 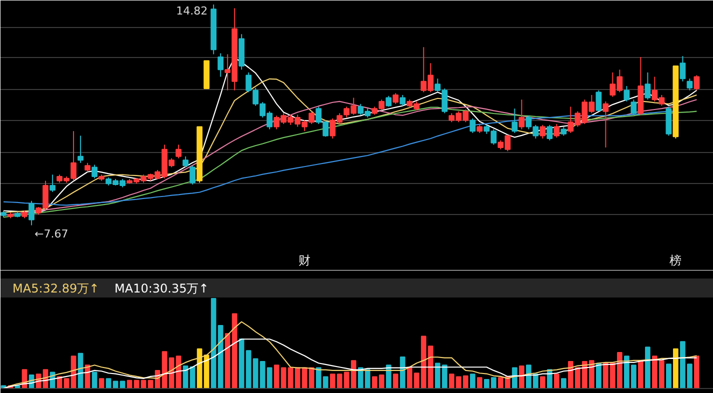 What do you see at coordinates (56, 289) in the screenshot?
I see `text: MA5:32.89万↑` at bounding box center [56, 289].